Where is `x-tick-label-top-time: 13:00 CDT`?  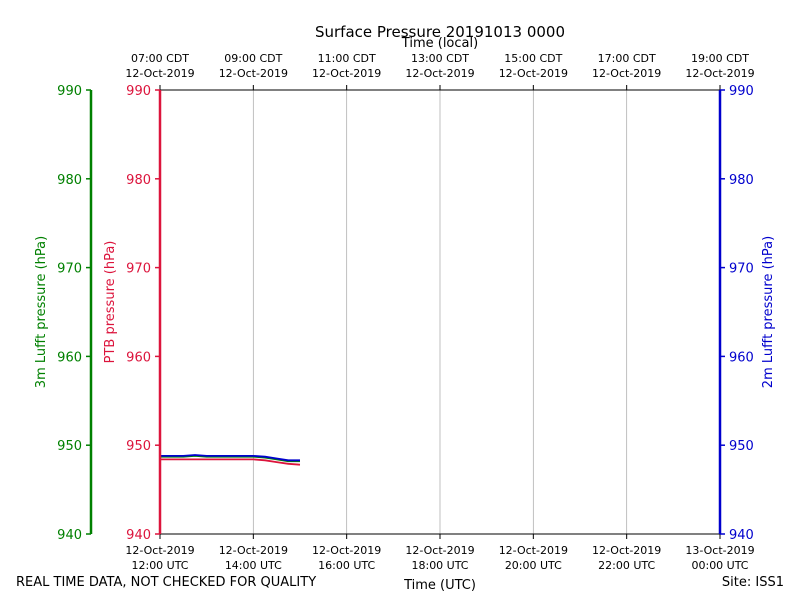
x-tick-label-top-time: 13:00 CDT is located at coordinates (440, 58).